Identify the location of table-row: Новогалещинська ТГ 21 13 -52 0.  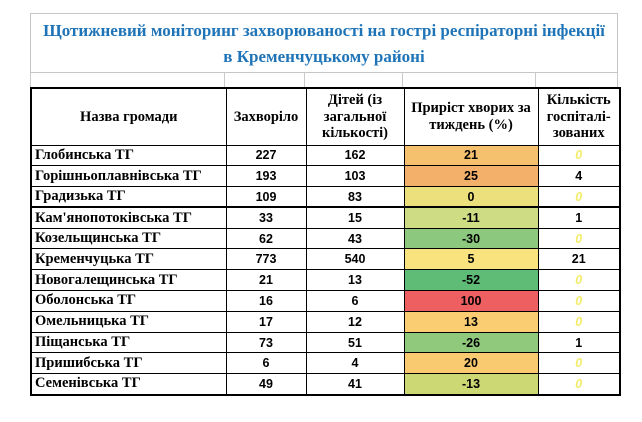
(325, 280).